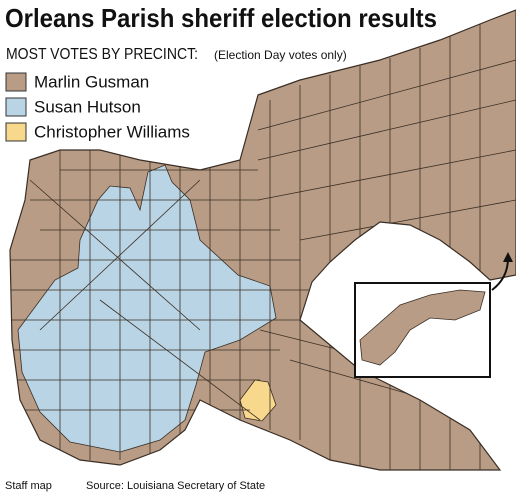 The height and width of the screenshot is (500, 516). I want to click on subtitle: MOST VOTES BY PRECINCT:, so click(102, 54).